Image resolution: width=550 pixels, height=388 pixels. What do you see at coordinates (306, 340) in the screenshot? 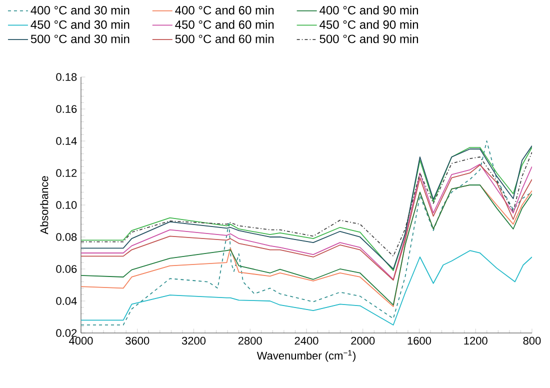
I see `x-tick-label: 2400` at bounding box center [306, 340].